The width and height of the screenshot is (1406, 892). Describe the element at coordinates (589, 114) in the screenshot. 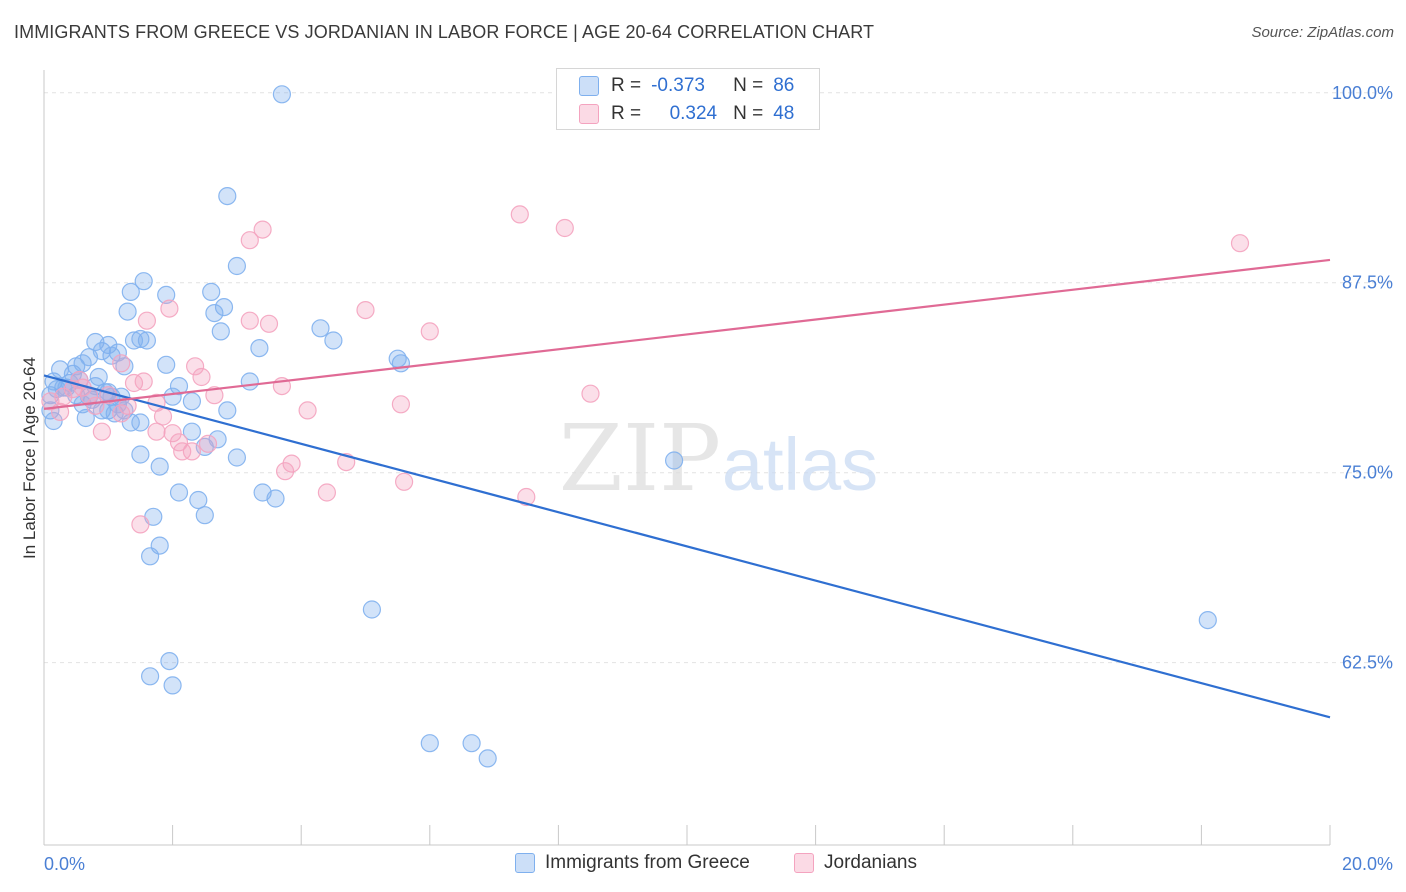

I see `stats-swatch-jordanians` at that location.